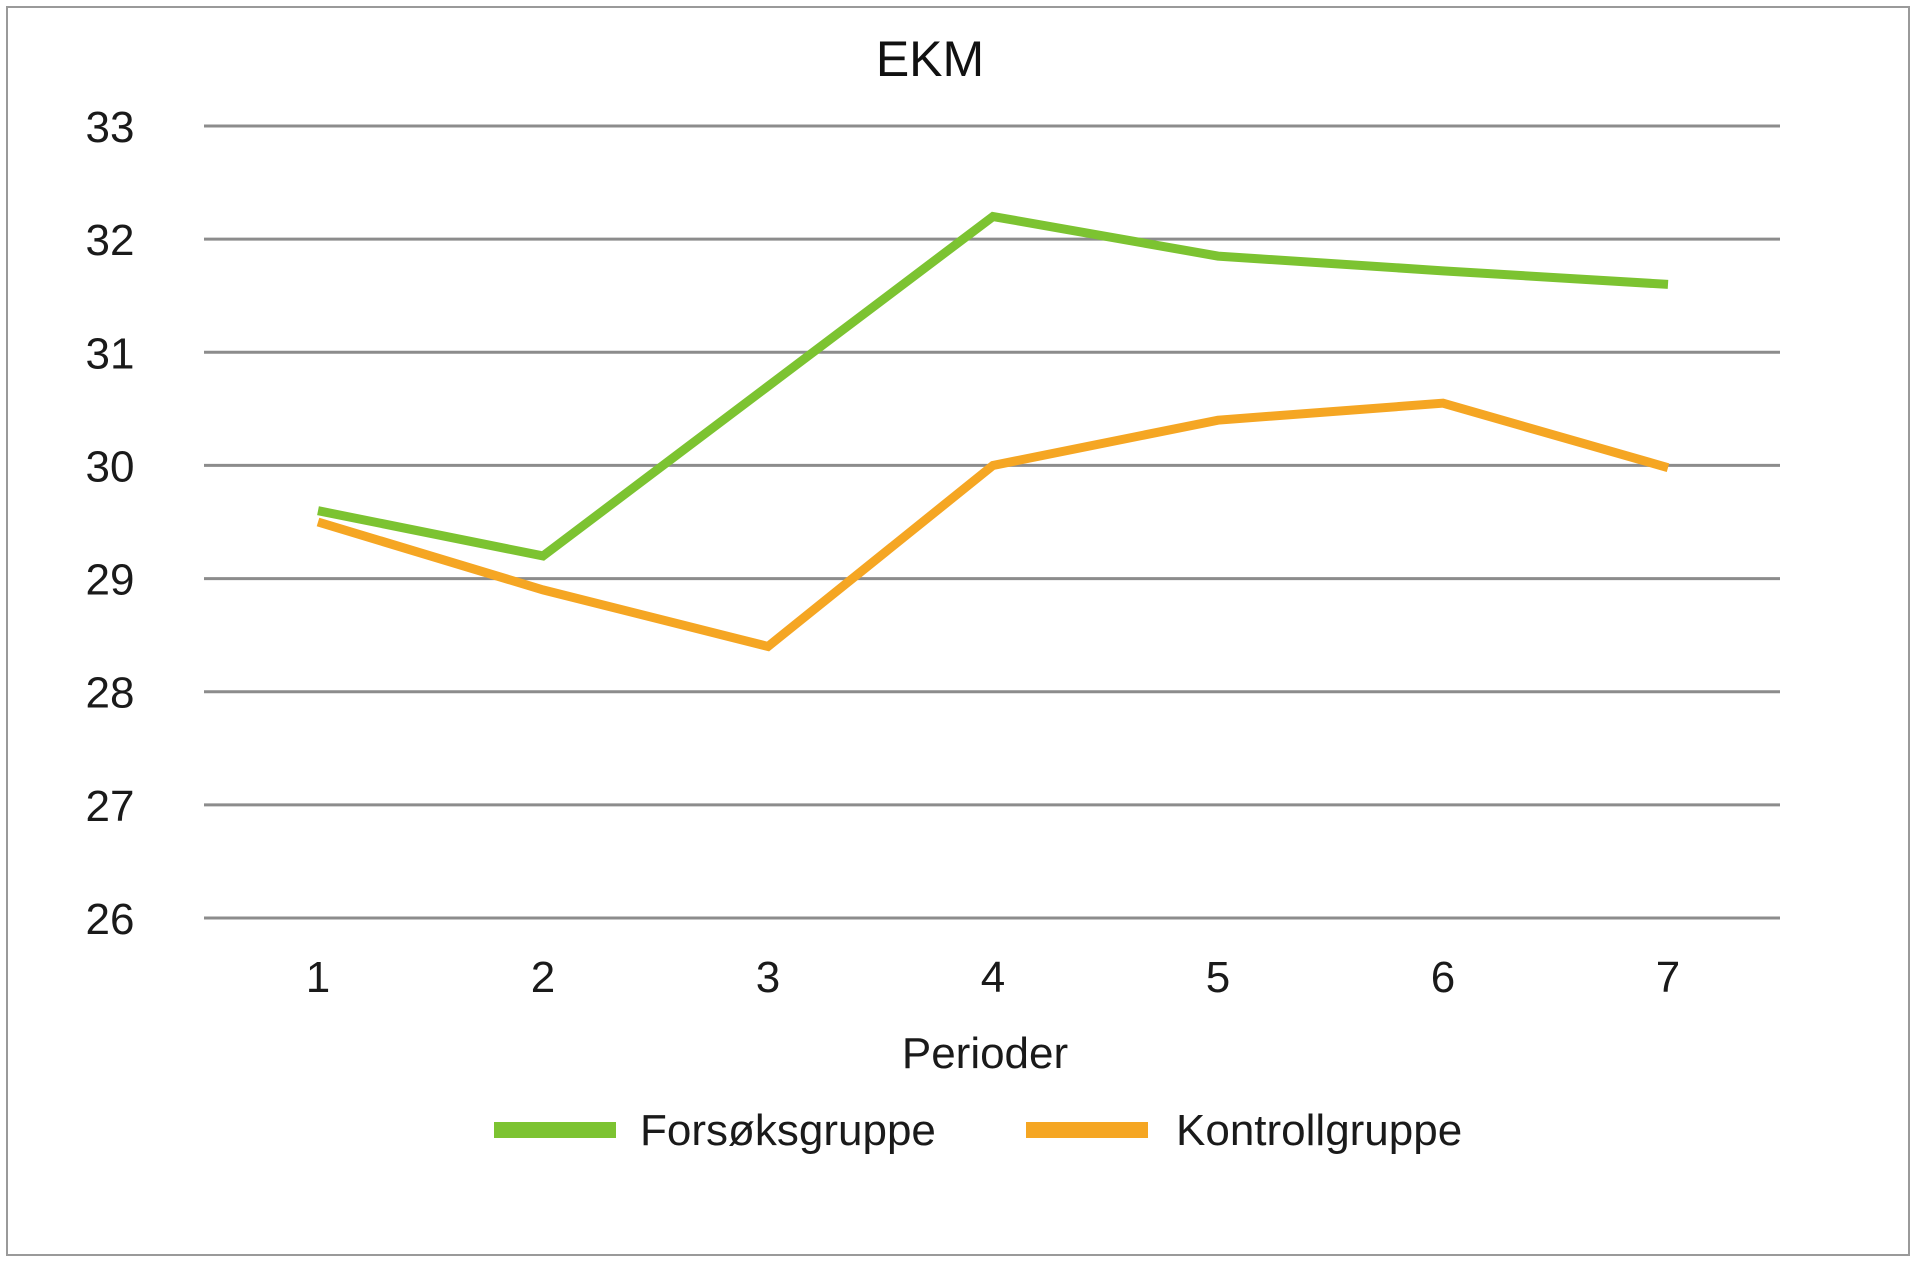  Describe the element at coordinates (978, 1130) in the screenshot. I see `legend: Forsøksgruppe Kontrollgruppe` at that location.